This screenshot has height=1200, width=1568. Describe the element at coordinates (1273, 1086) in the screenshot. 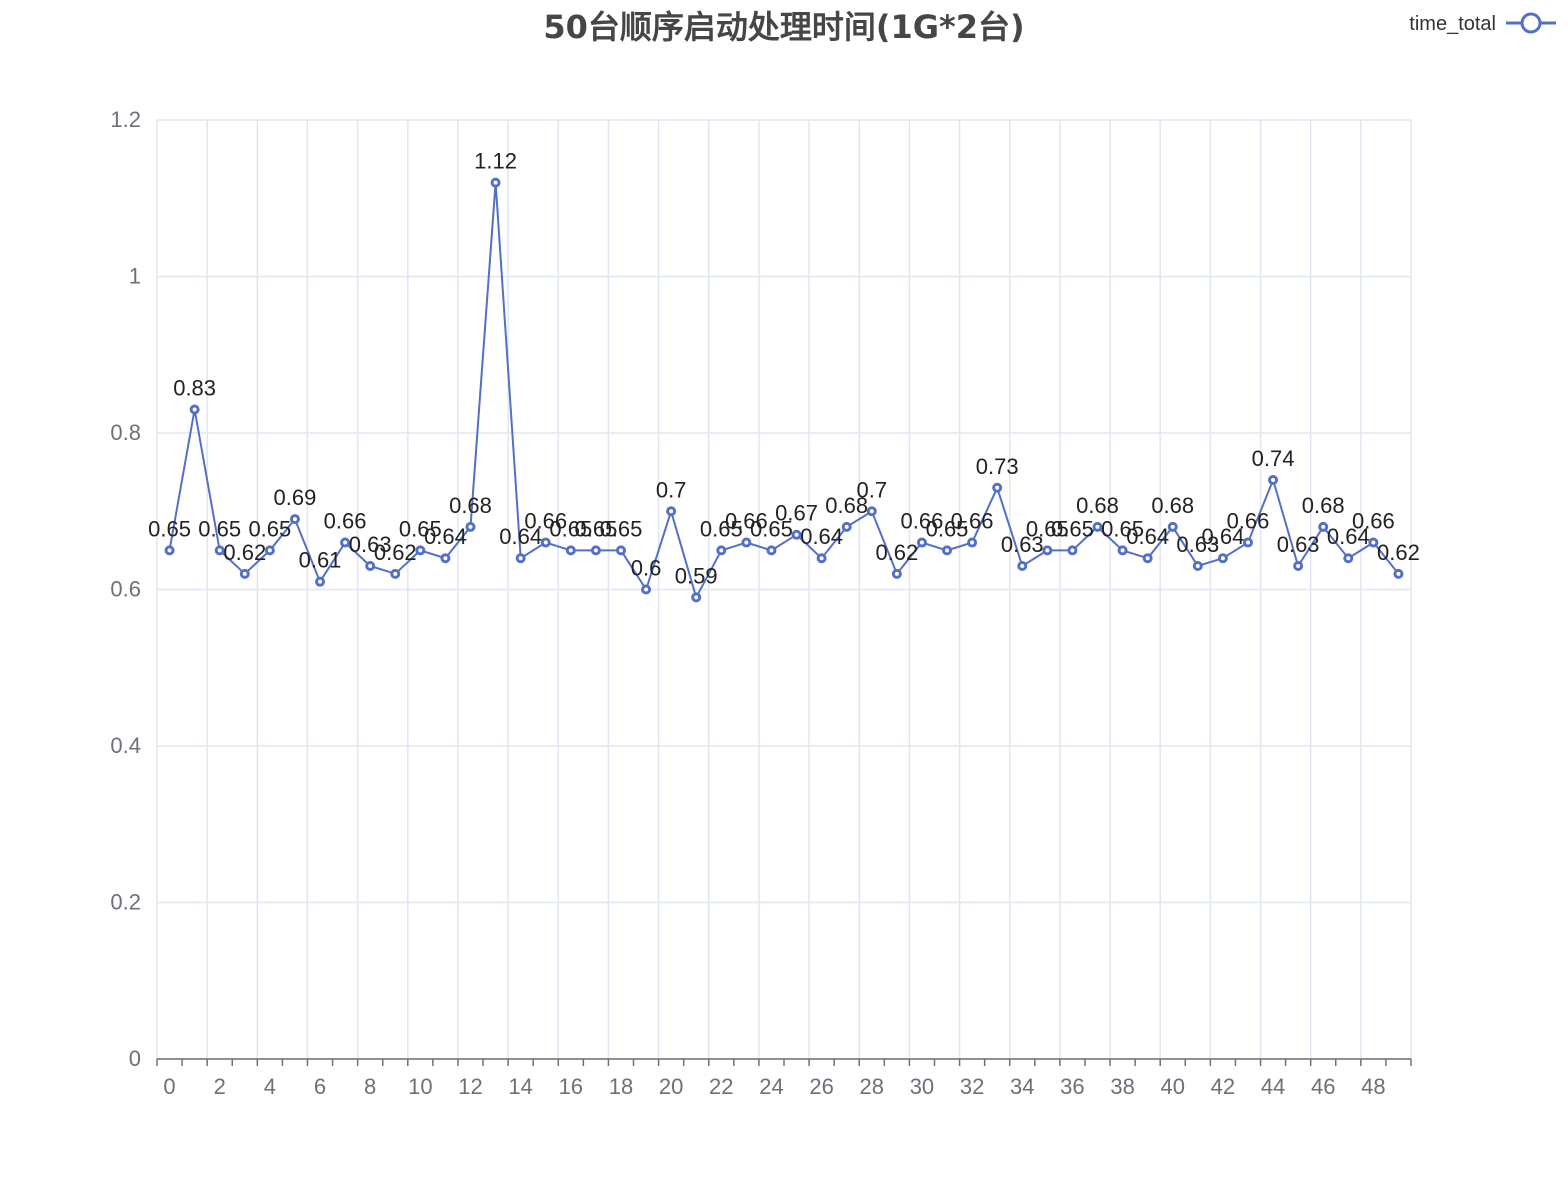

I see `x-tick-label: 44` at that location.